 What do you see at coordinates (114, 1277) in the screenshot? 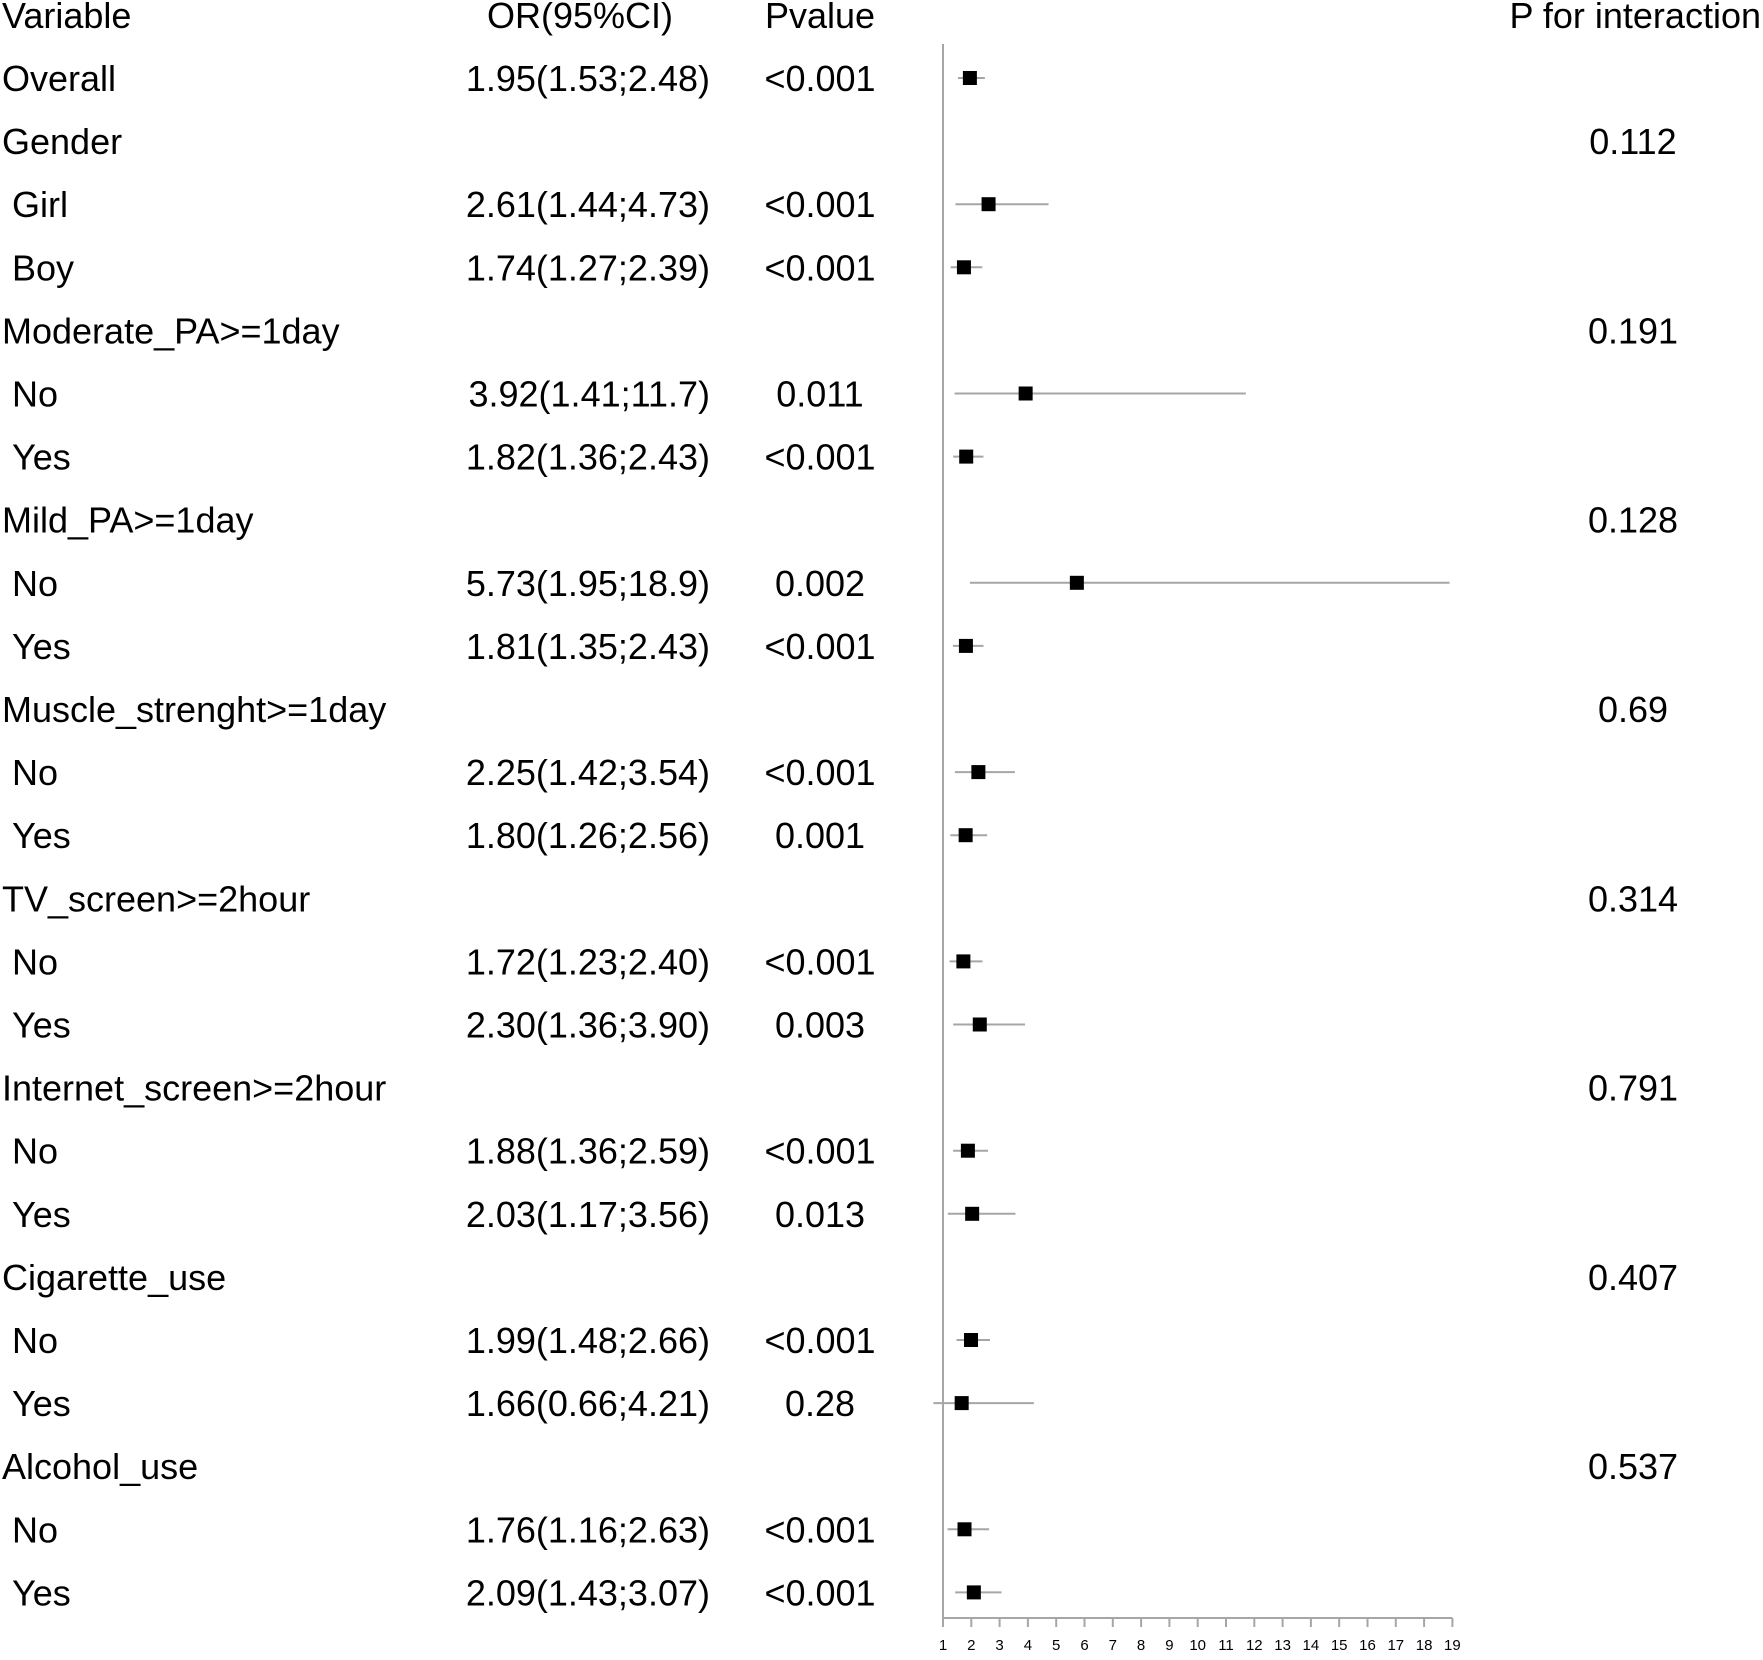
I see `row-label: Cigarette_use` at bounding box center [114, 1277].